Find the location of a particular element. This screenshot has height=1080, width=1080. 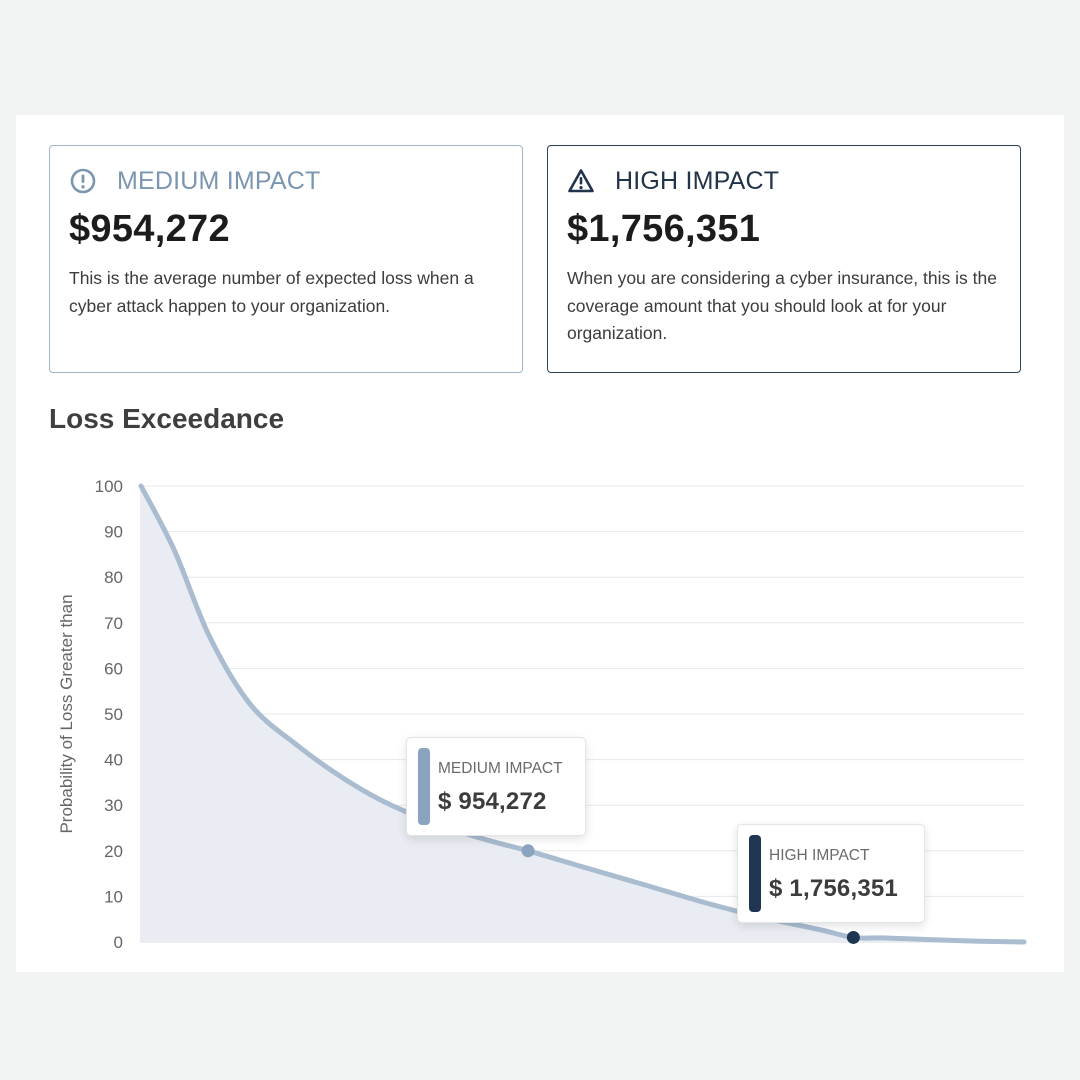

y-tick-label-30: 30 is located at coordinates (113, 805).